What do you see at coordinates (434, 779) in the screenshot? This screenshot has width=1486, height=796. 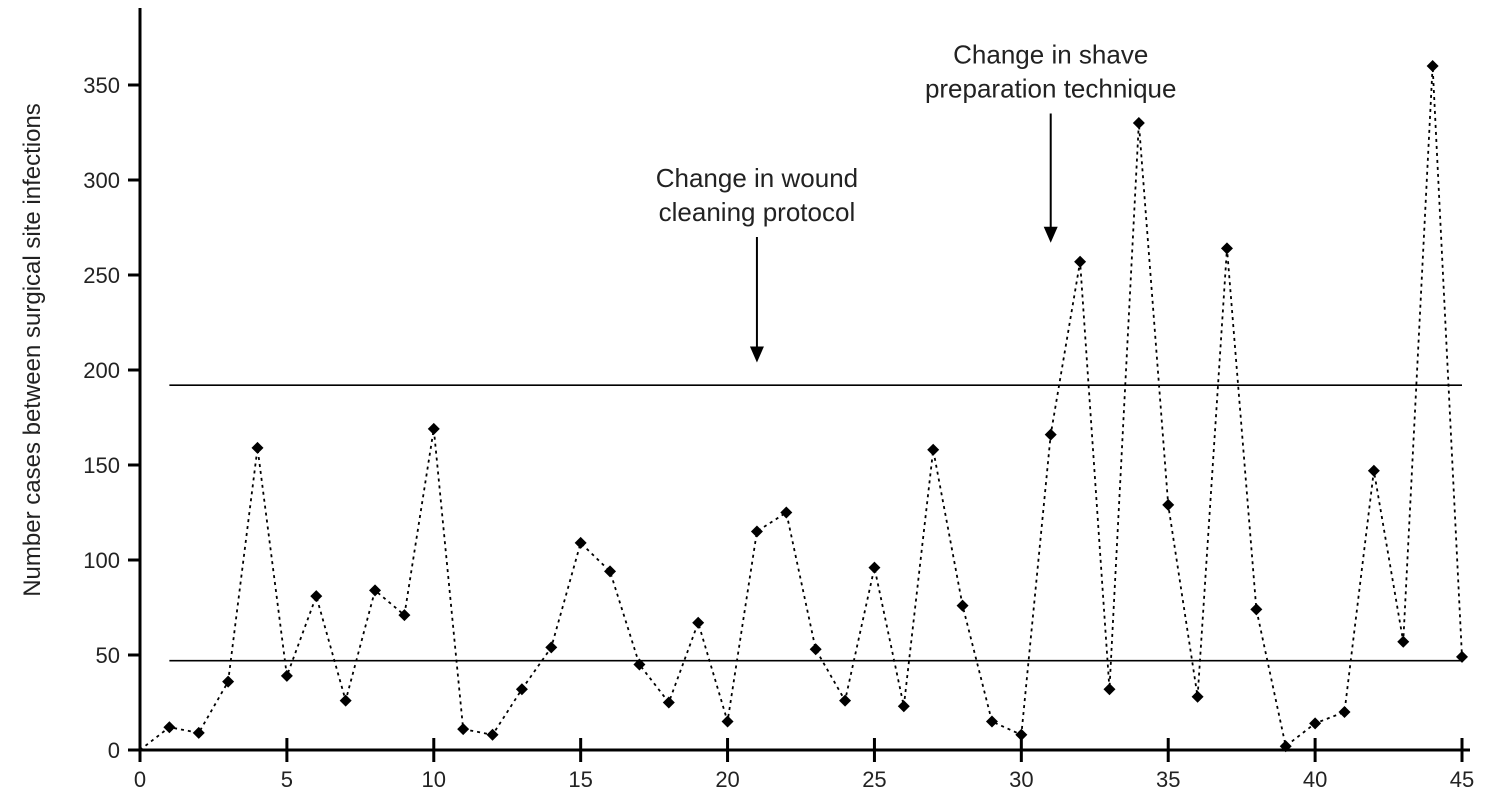 I see `x-tick-label-10: 10` at bounding box center [434, 779].